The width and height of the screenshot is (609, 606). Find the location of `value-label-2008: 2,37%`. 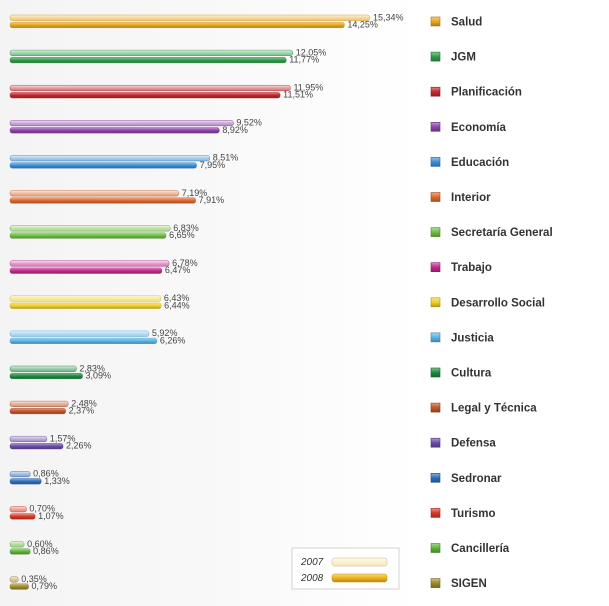

value-label-2008: 2,37% is located at coordinates (82, 411).